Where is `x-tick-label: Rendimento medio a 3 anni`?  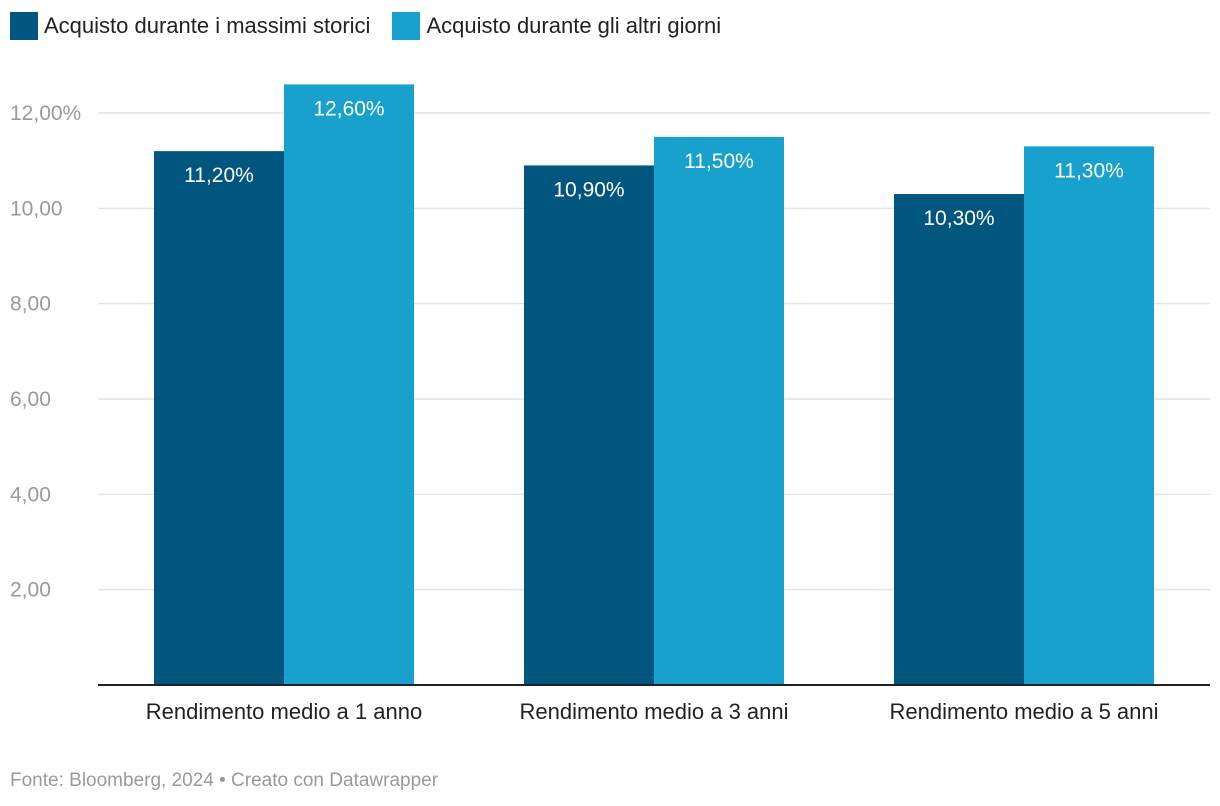
x-tick-label: Rendimento medio a 3 anni is located at coordinates (653, 711).